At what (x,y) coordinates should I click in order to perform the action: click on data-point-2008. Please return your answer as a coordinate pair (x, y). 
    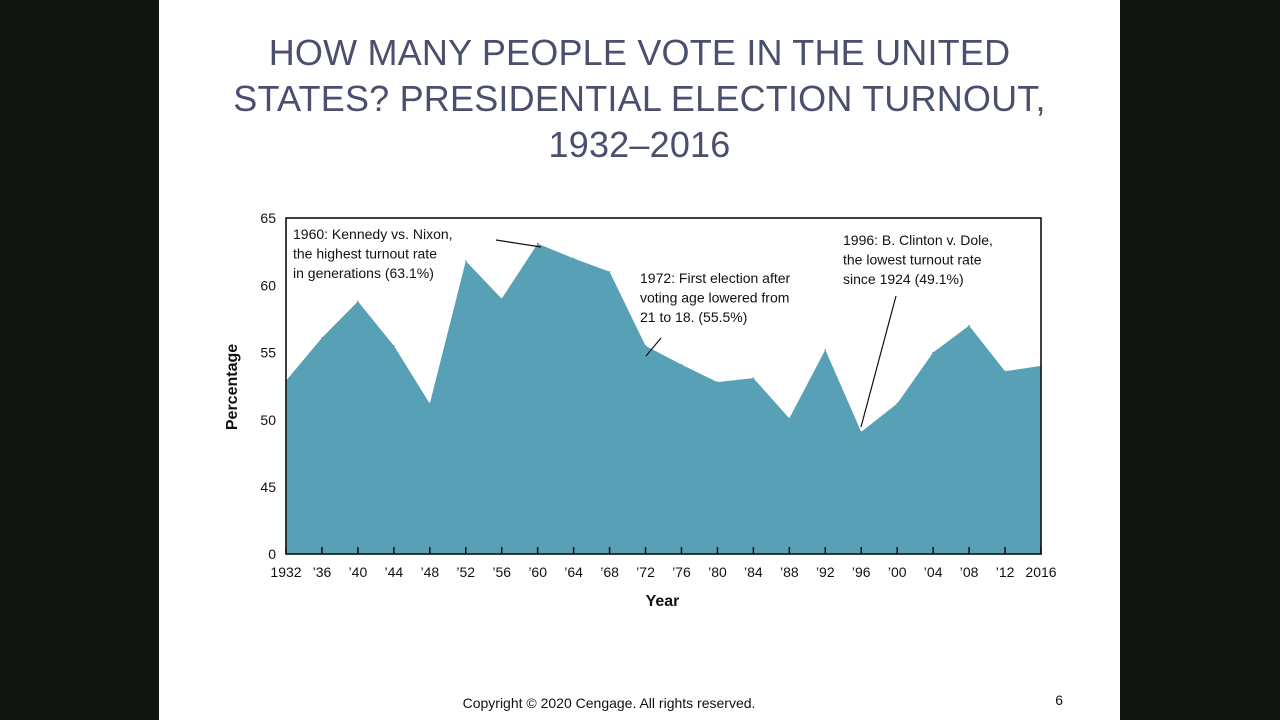
    Looking at the image, I should click on (969, 325).